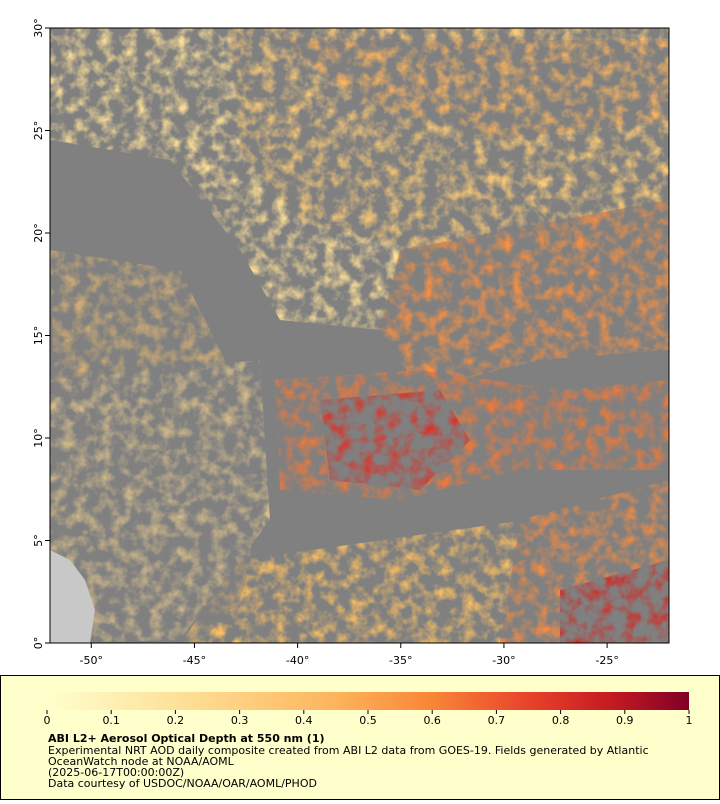  Describe the element at coordinates (38, 131) in the screenshot. I see `y-tick-label: 25°` at that location.